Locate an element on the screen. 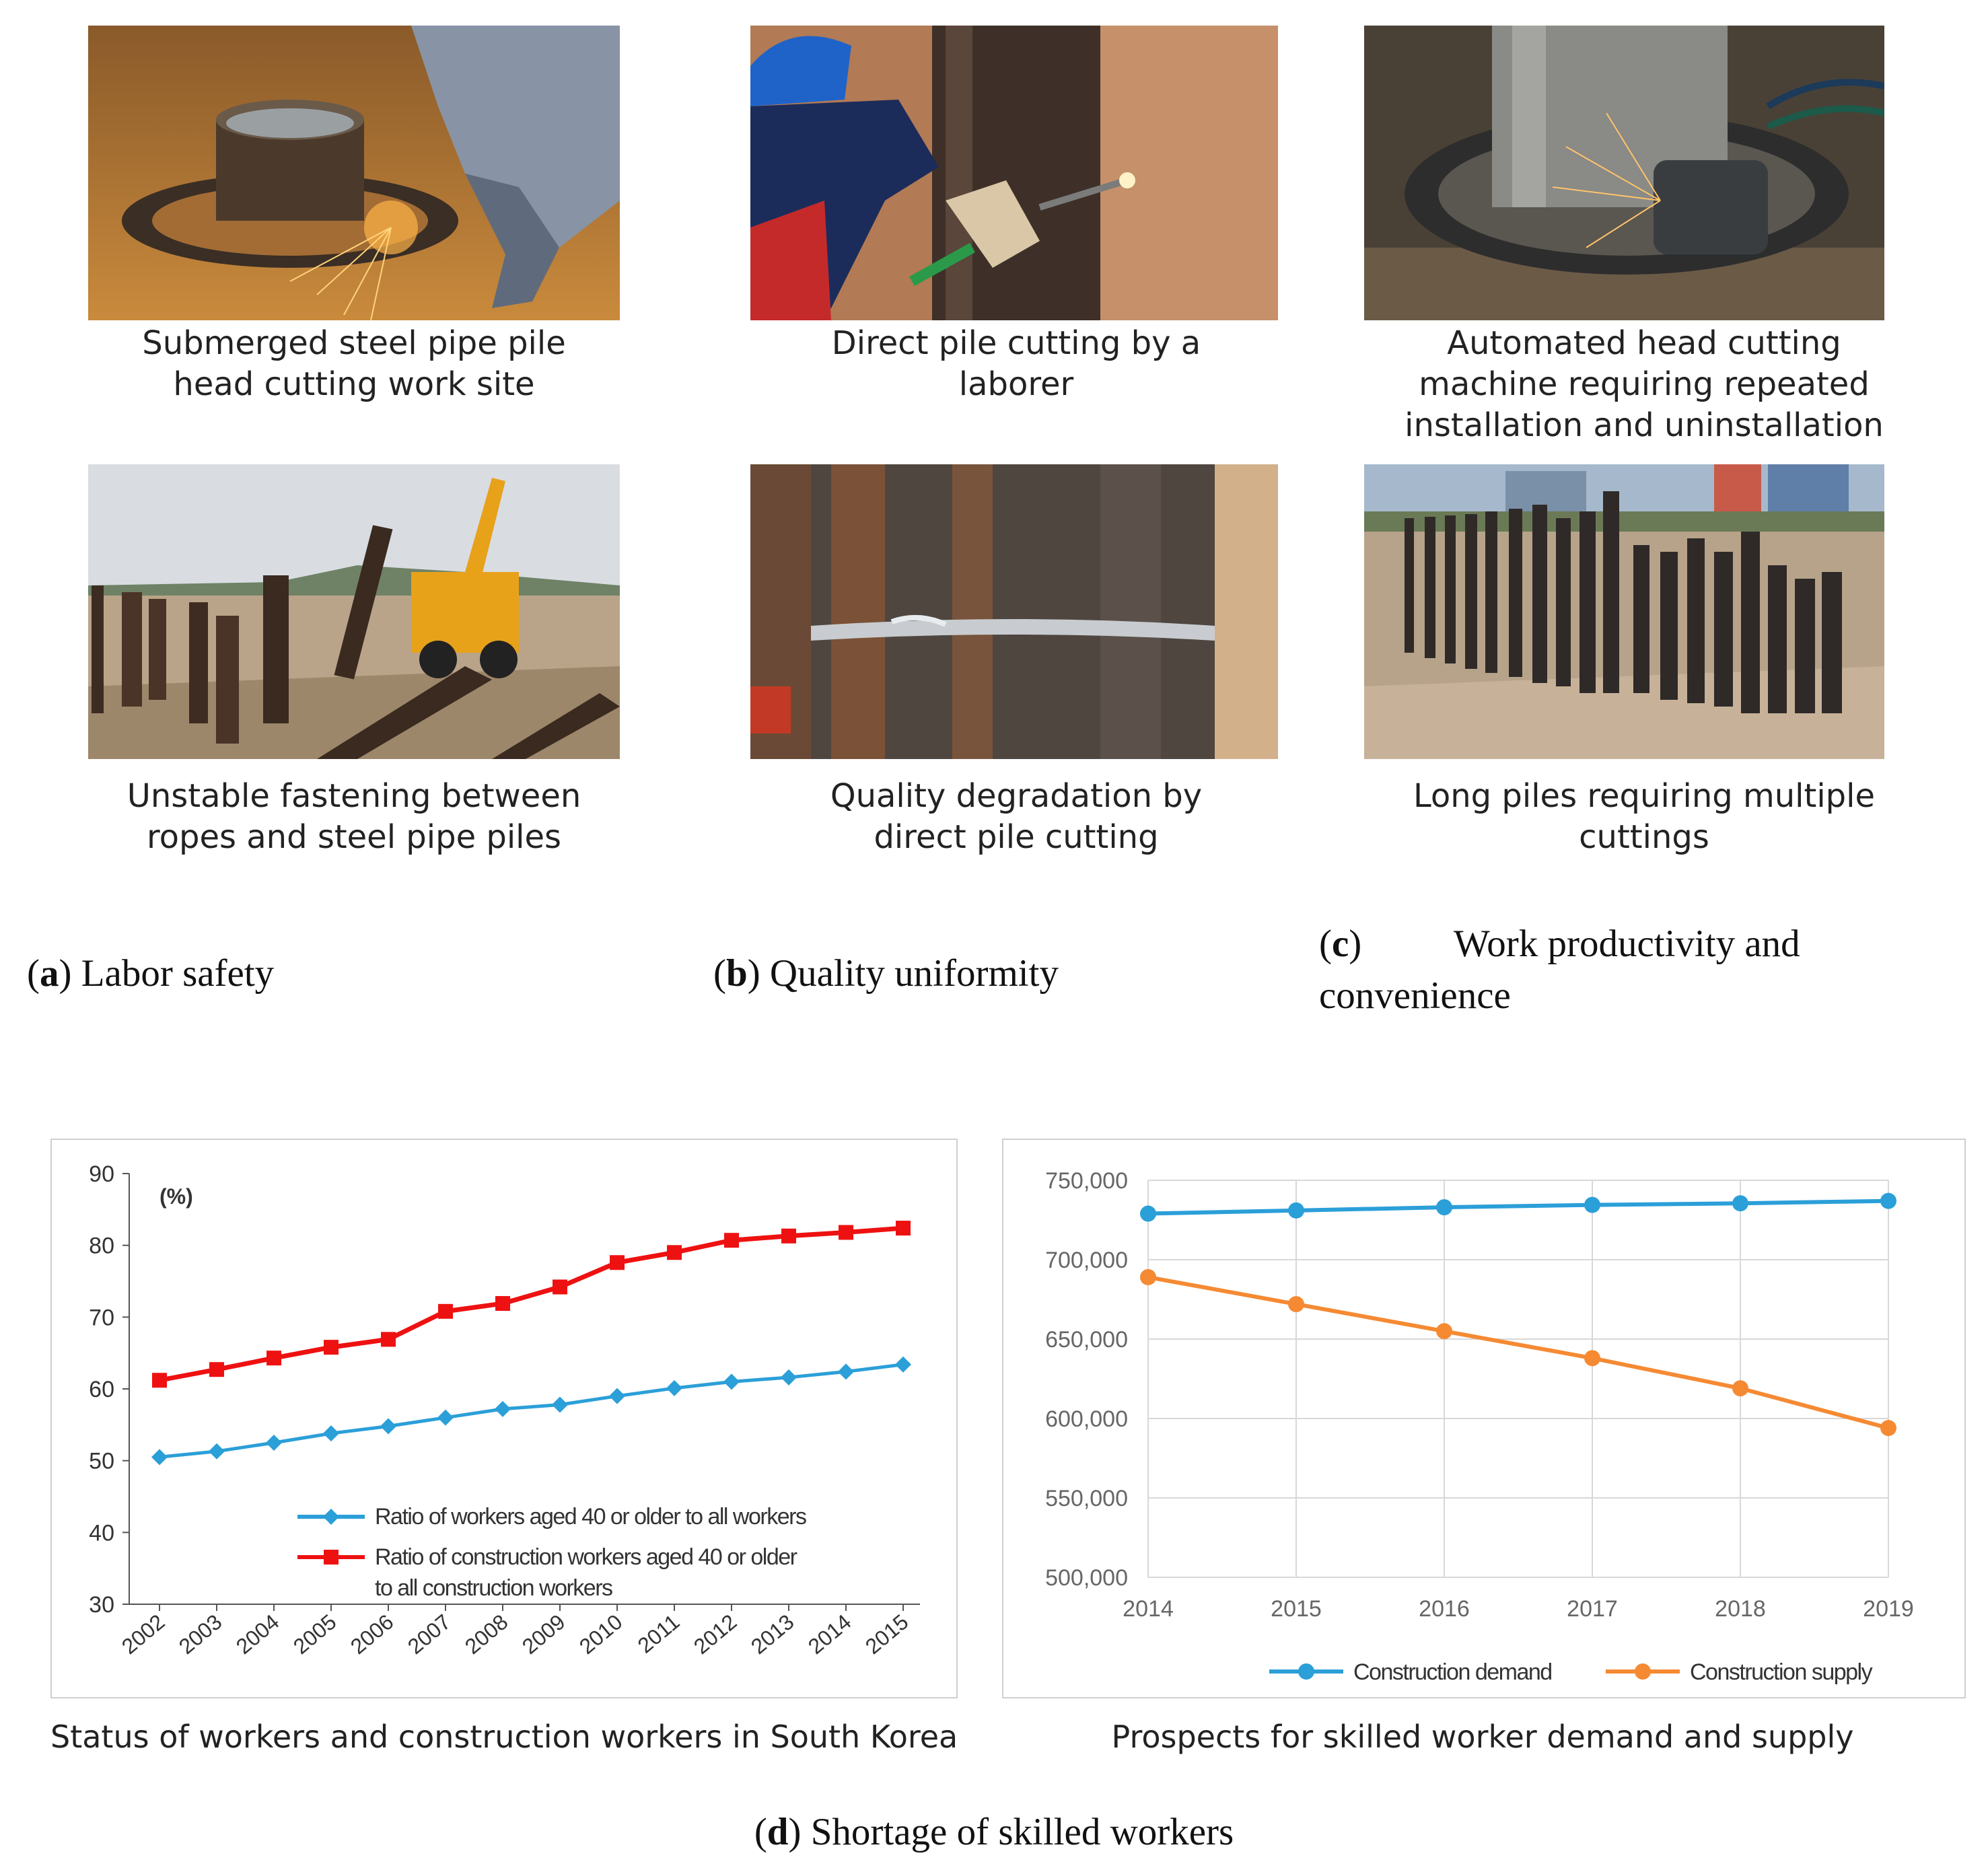  photo-long-piles is located at coordinates (1624, 611).